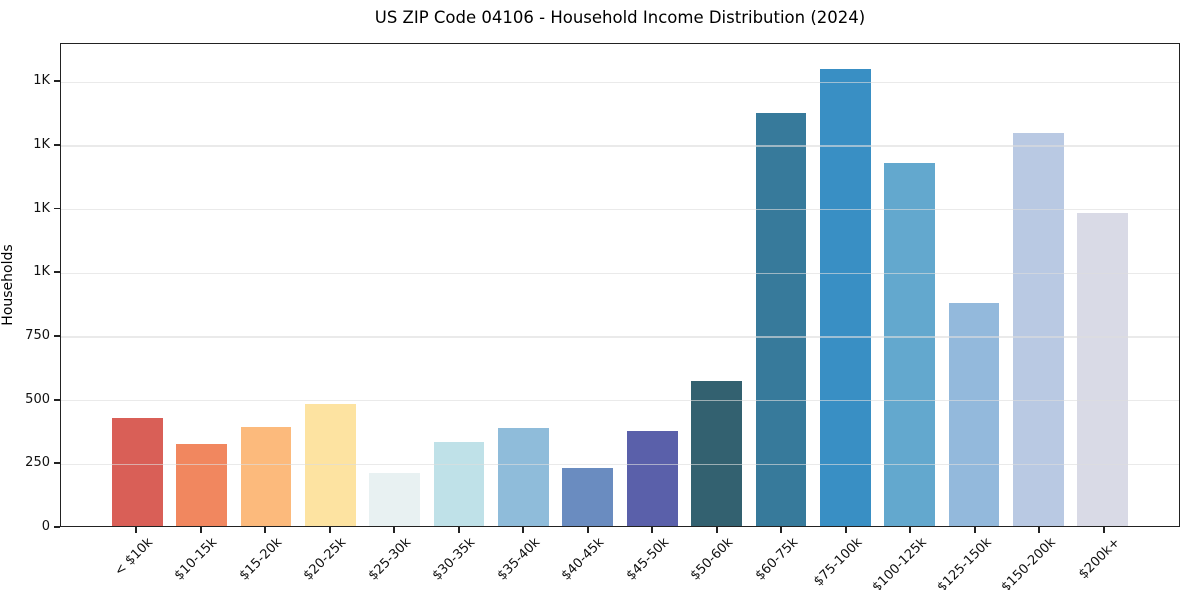  Describe the element at coordinates (37, 463) in the screenshot. I see `y-tick-label: 250` at that location.